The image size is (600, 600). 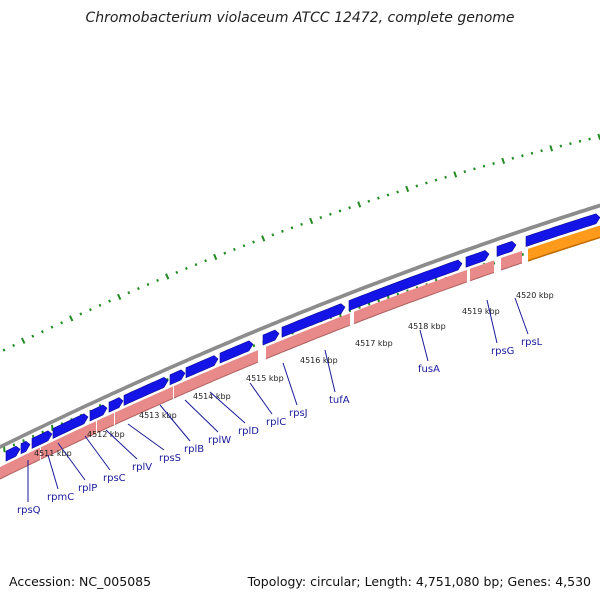 What do you see at coordinates (248, 431) in the screenshot?
I see `gene-label-rplD: rplD` at bounding box center [248, 431].